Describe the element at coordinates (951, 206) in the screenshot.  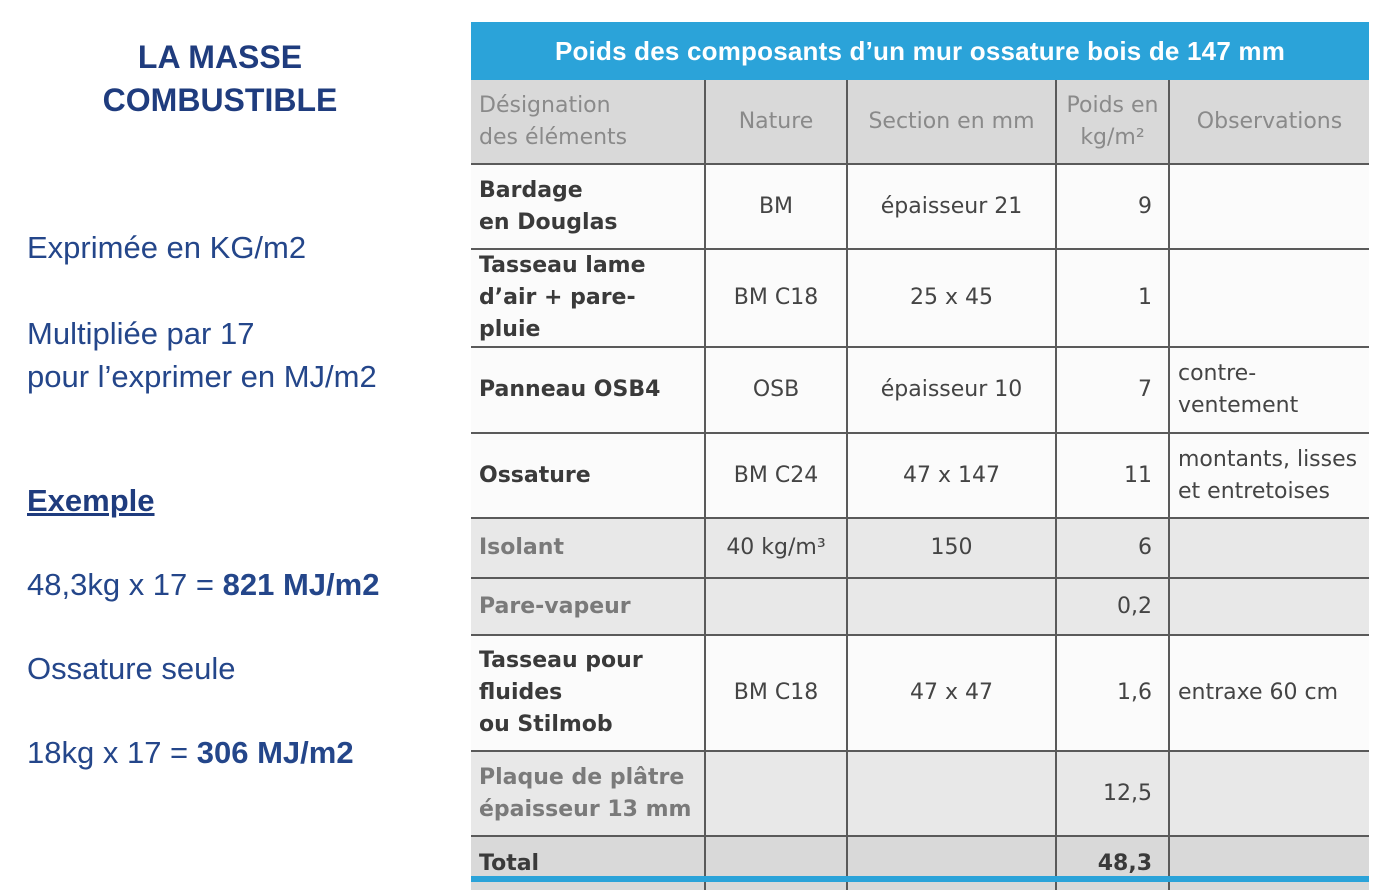
I see `row-section: épaisseur 21` at that location.